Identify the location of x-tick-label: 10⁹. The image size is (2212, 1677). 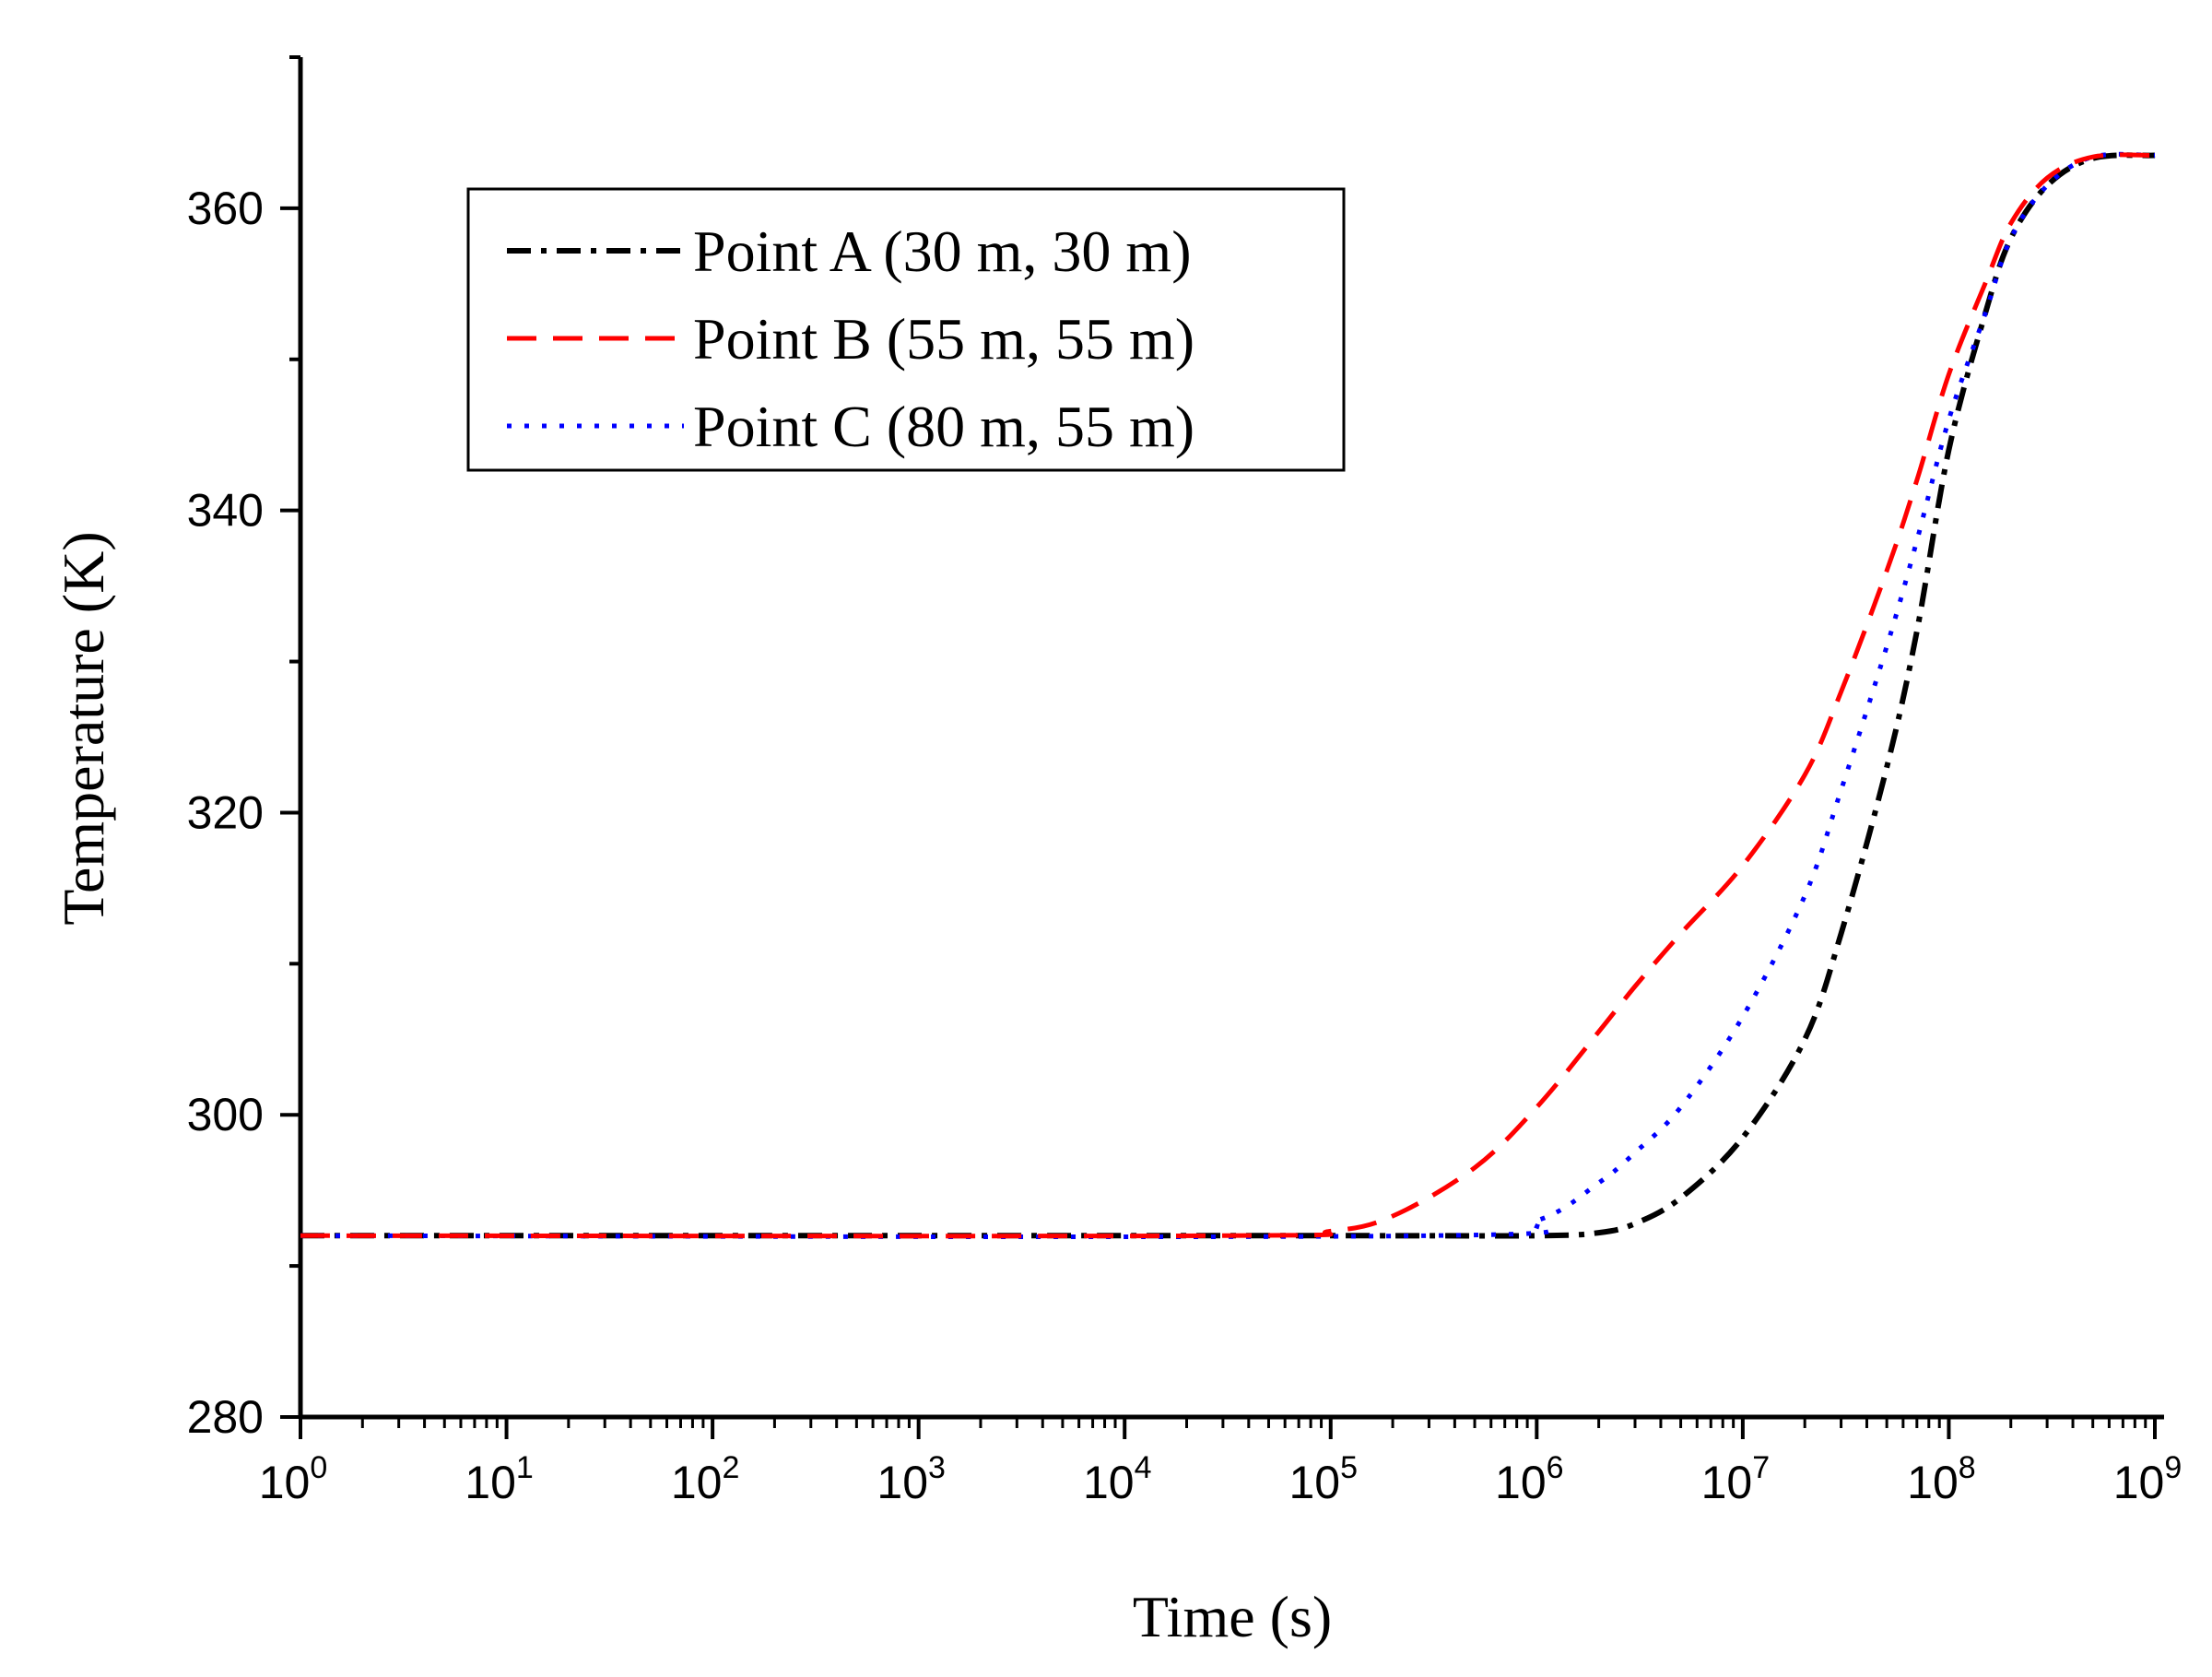
(2148, 1479).